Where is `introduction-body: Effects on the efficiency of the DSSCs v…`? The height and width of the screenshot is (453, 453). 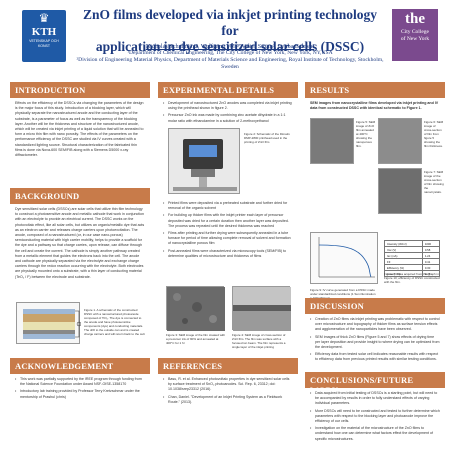
introduction-body: Effects on the efficiency of the DSSCs v… is located at coordinates (80, 130).